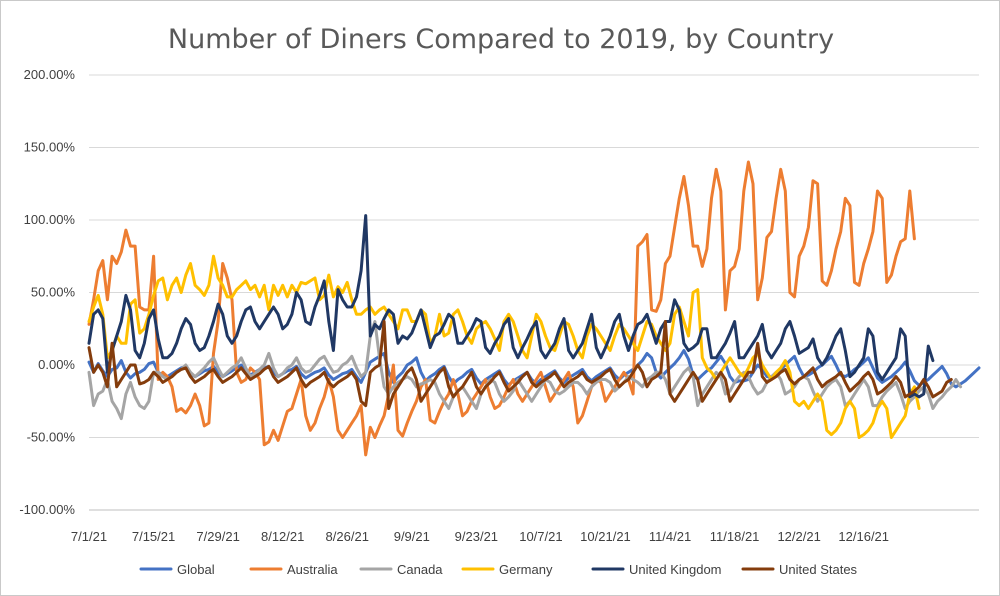  What do you see at coordinates (818, 569) in the screenshot?
I see `legend-label: United States` at bounding box center [818, 569].